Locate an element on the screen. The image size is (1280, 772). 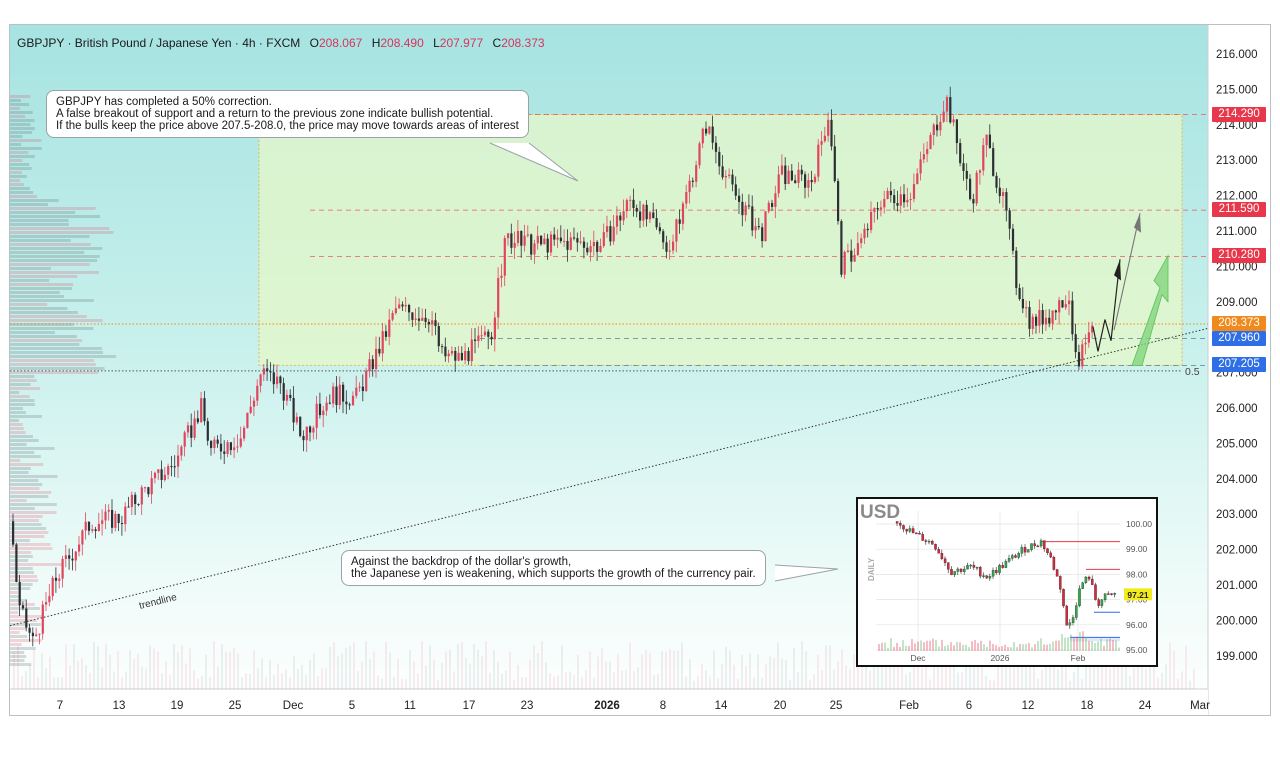
y-tick-label: 201.000 is located at coordinates (1237, 586).